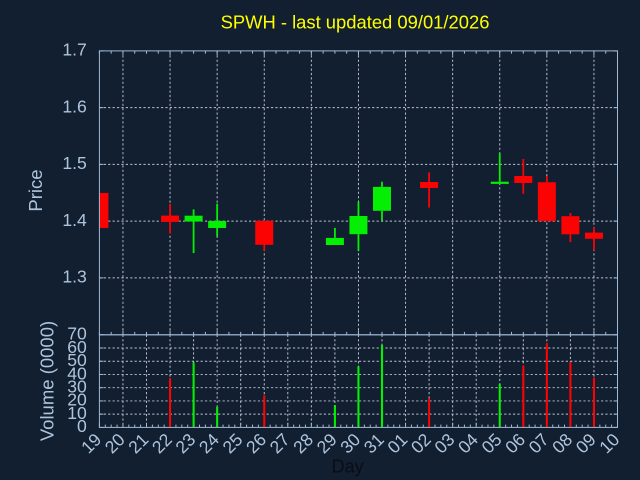  Describe the element at coordinates (74, 220) in the screenshot. I see `svg-text: 1.4` at that location.